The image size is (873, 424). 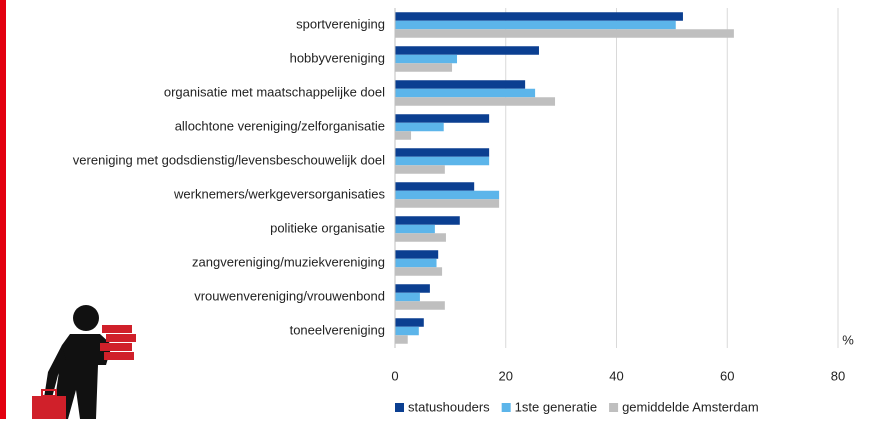 What do you see at coordinates (337, 57) in the screenshot?
I see `y-tick-label: hobbyvereniging` at bounding box center [337, 57].